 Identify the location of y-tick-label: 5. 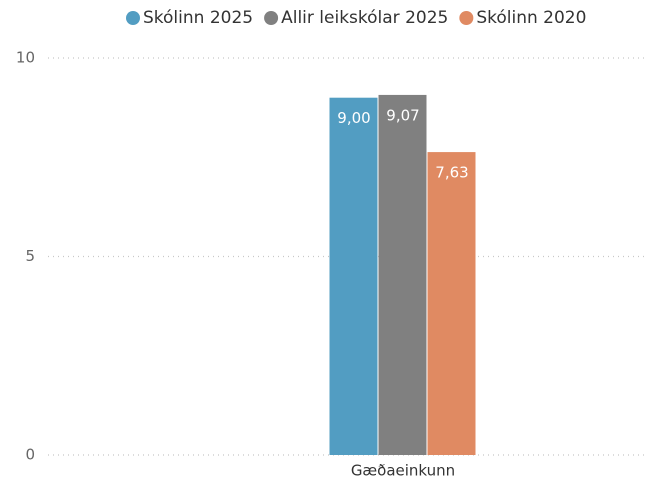
(30, 256).